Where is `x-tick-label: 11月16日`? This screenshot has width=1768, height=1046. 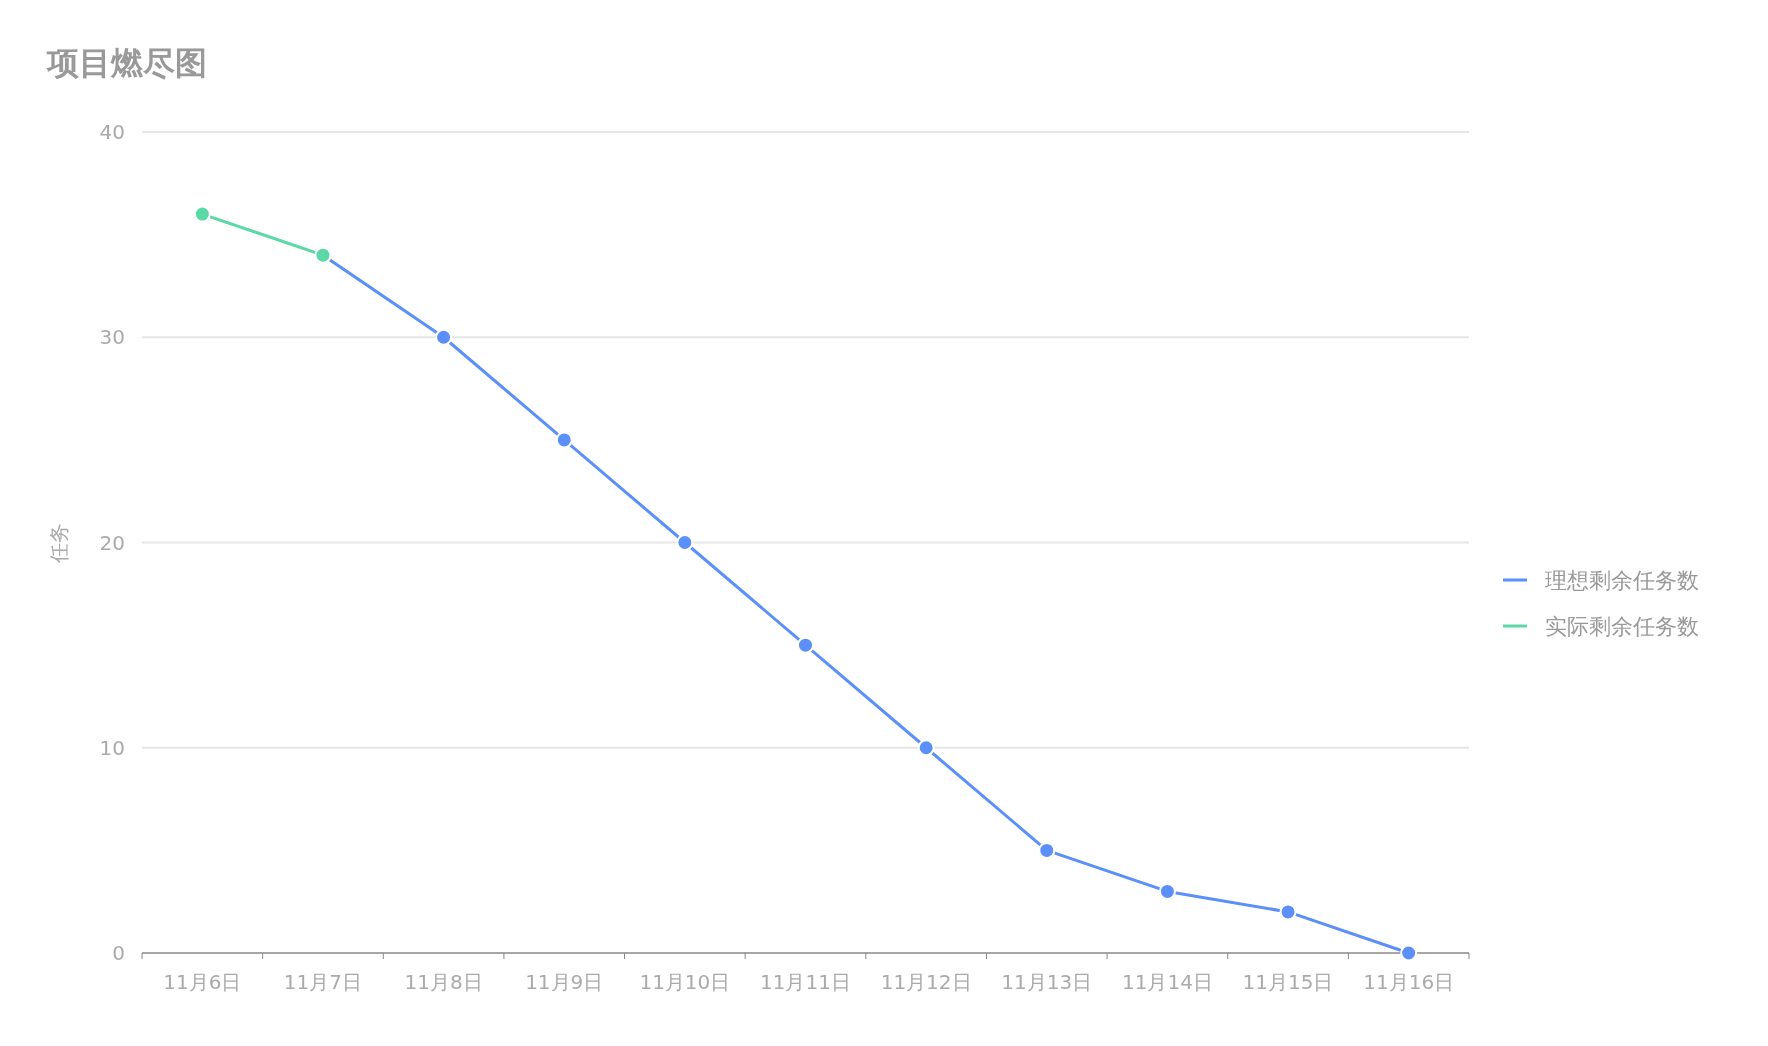
x-tick-label: 11月16日 is located at coordinates (1409, 982).